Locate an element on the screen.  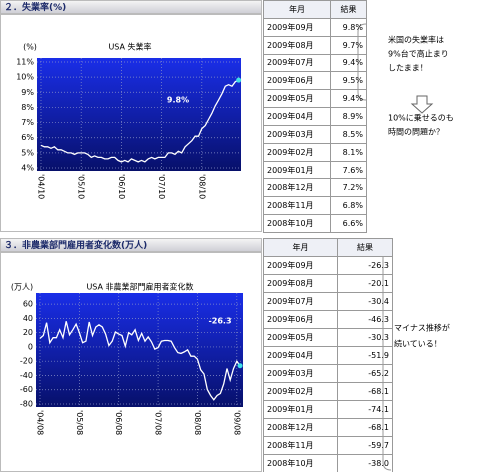
x-tick-label: '08/10 is located at coordinates (201, 186).